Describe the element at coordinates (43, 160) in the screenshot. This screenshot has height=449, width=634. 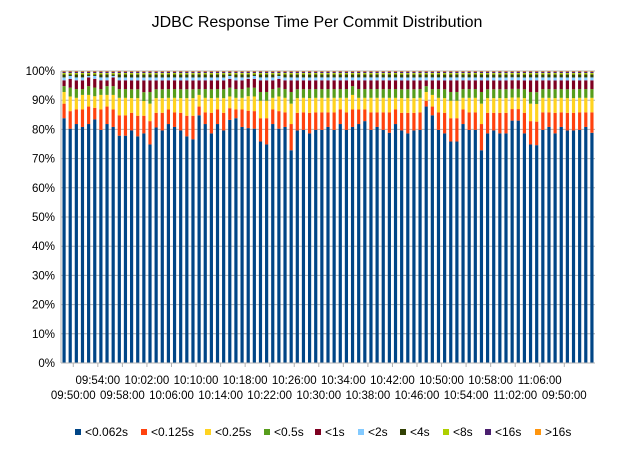
I see `y-tick-label: 70%` at that location.